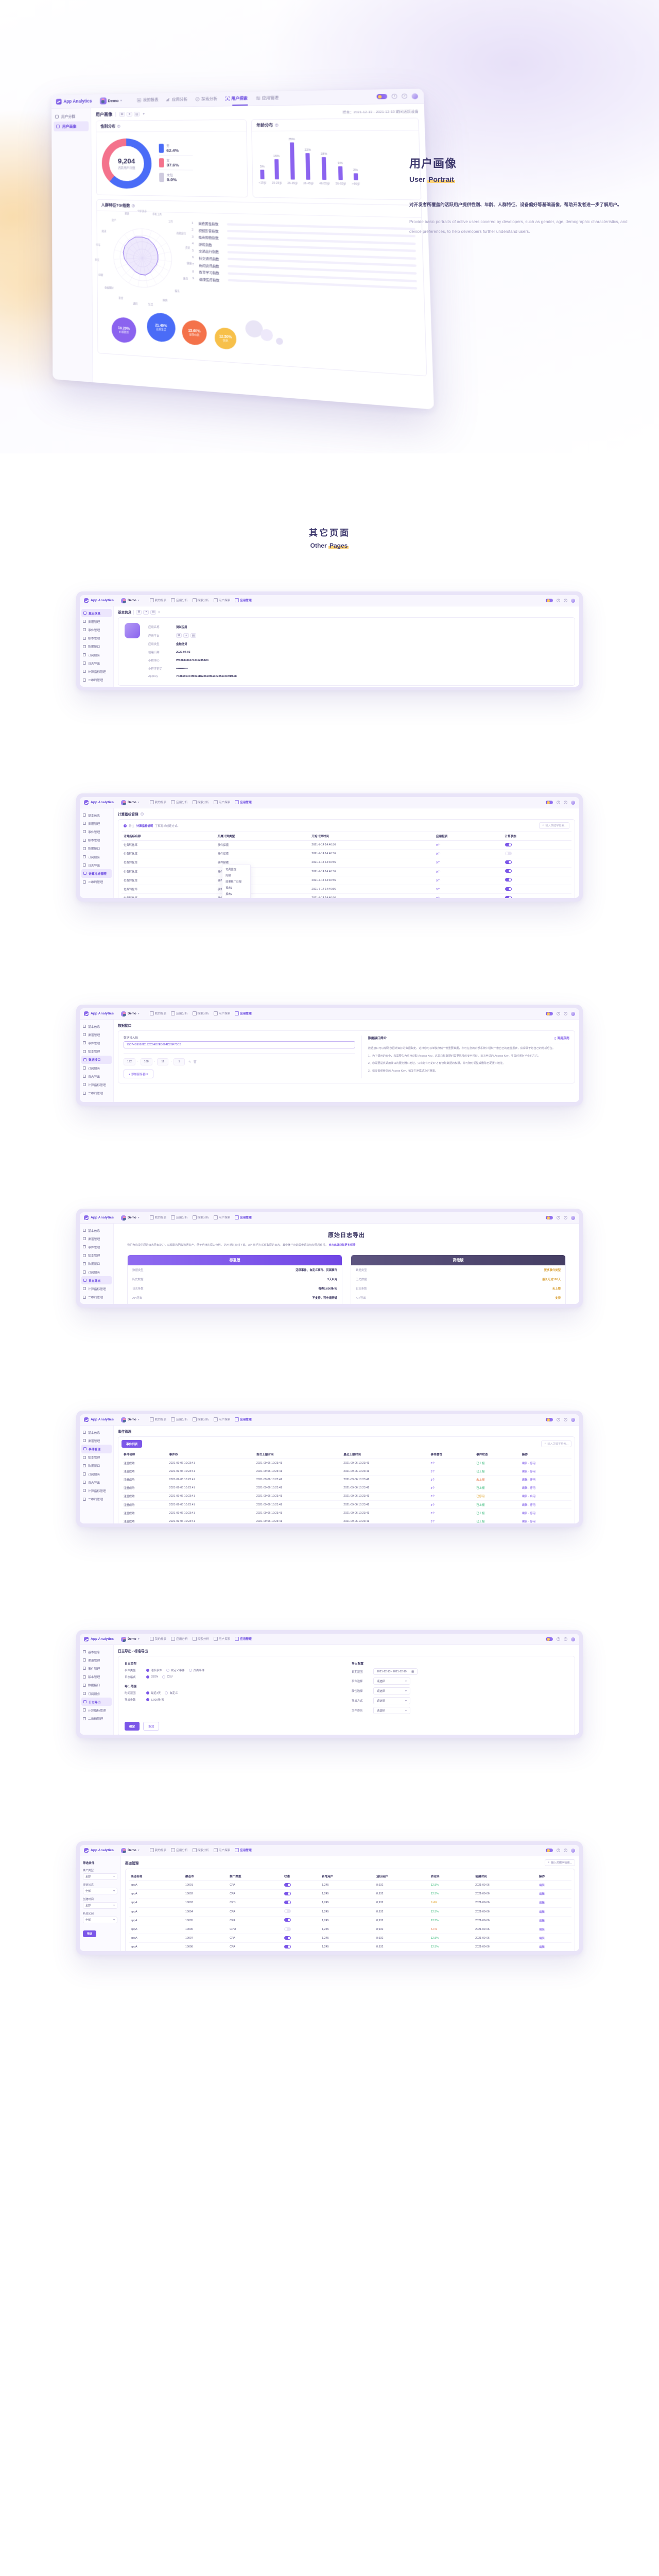 This screenshot has height=2576, width=659. What do you see at coordinates (133, 1444) in the screenshot?
I see `event-list-tab: 事件列表` at bounding box center [133, 1444].